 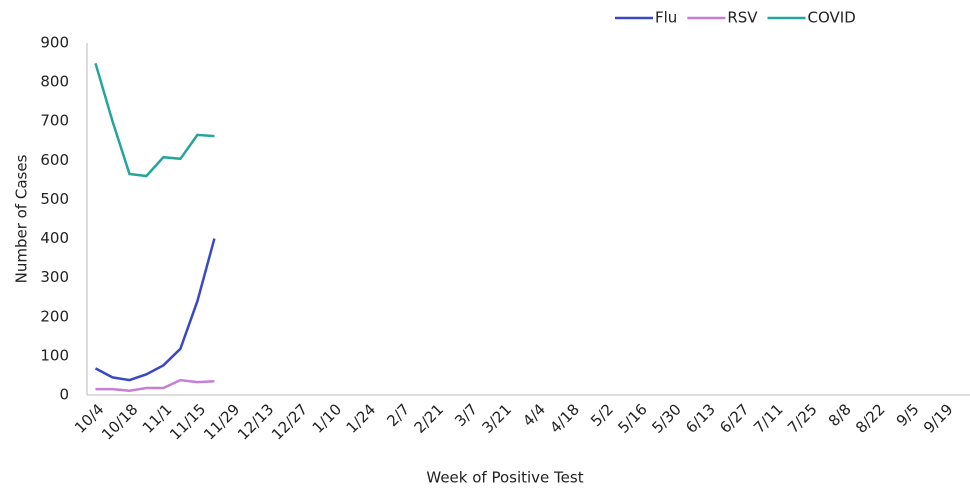 I want to click on y-tick-label: 800, so click(x=54, y=82).